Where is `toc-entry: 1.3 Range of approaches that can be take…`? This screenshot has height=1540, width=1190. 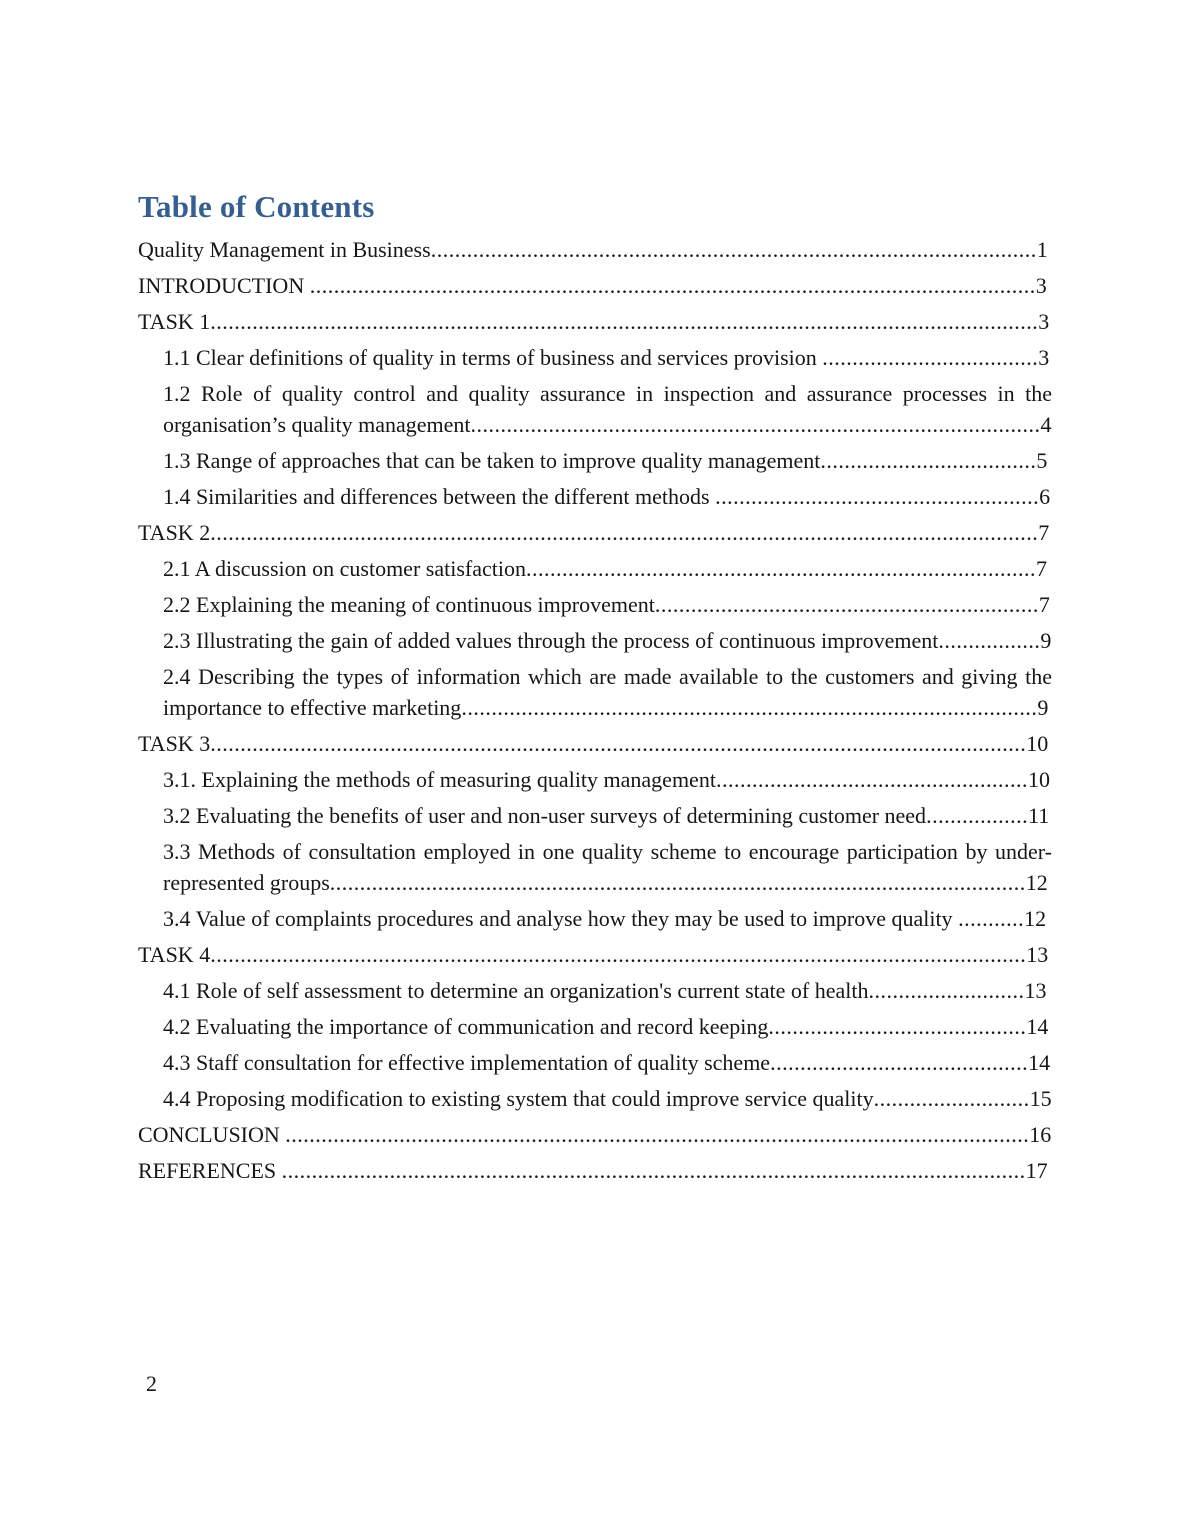
toc-entry: 1.3 Range of approaches that can be take… is located at coordinates (595, 460).